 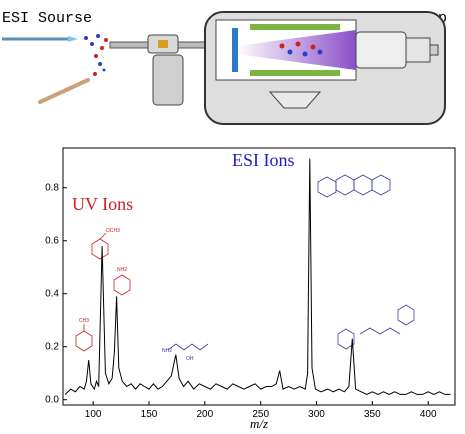 I want to click on uv-ions-label: UV Ions, so click(x=102, y=204).